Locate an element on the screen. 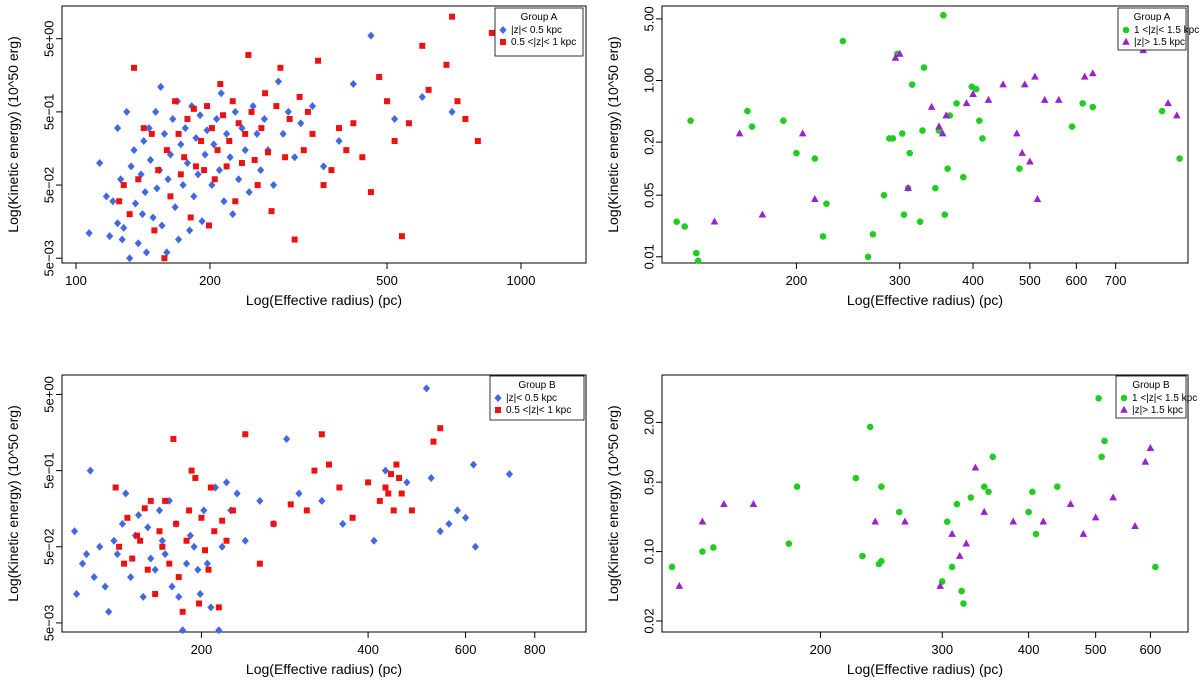 This screenshot has height=680, width=1200. x-tick-label: 500 is located at coordinates (387, 280).